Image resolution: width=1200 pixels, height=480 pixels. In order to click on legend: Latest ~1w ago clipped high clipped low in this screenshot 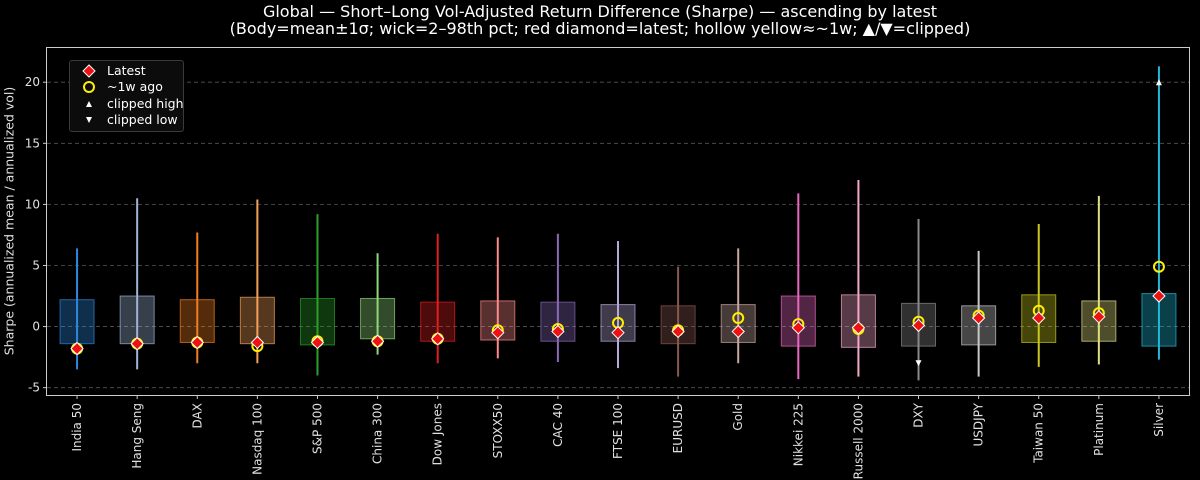, I will do `click(126, 96)`.